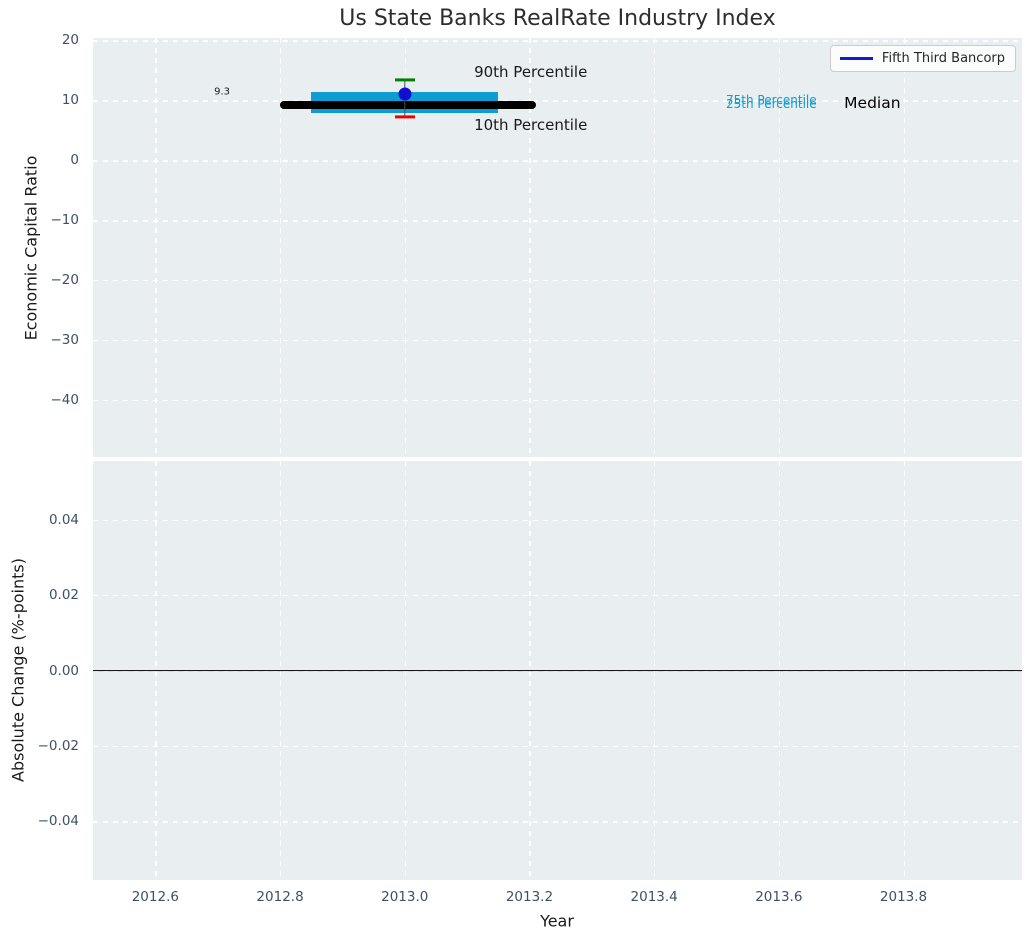  I want to click on x-axis-label-year: Year, so click(557, 921).